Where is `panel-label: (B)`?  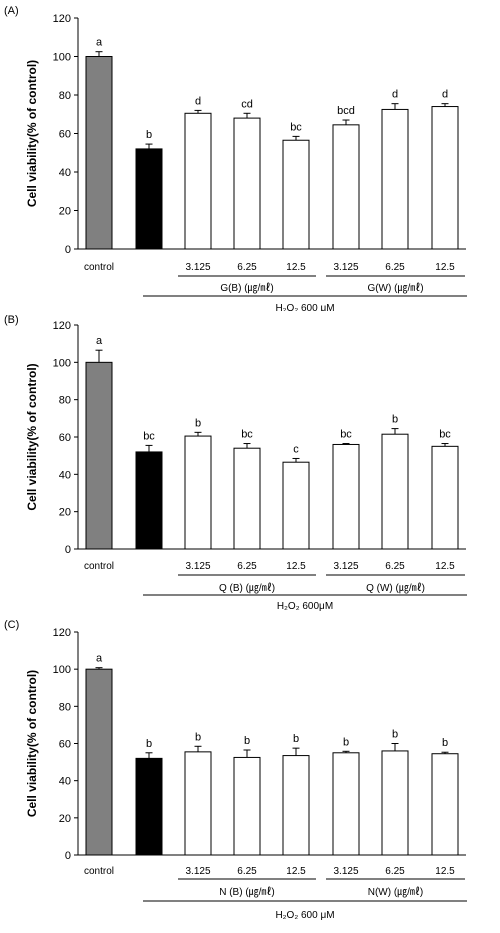 panel-label: (B) is located at coordinates (11, 320).